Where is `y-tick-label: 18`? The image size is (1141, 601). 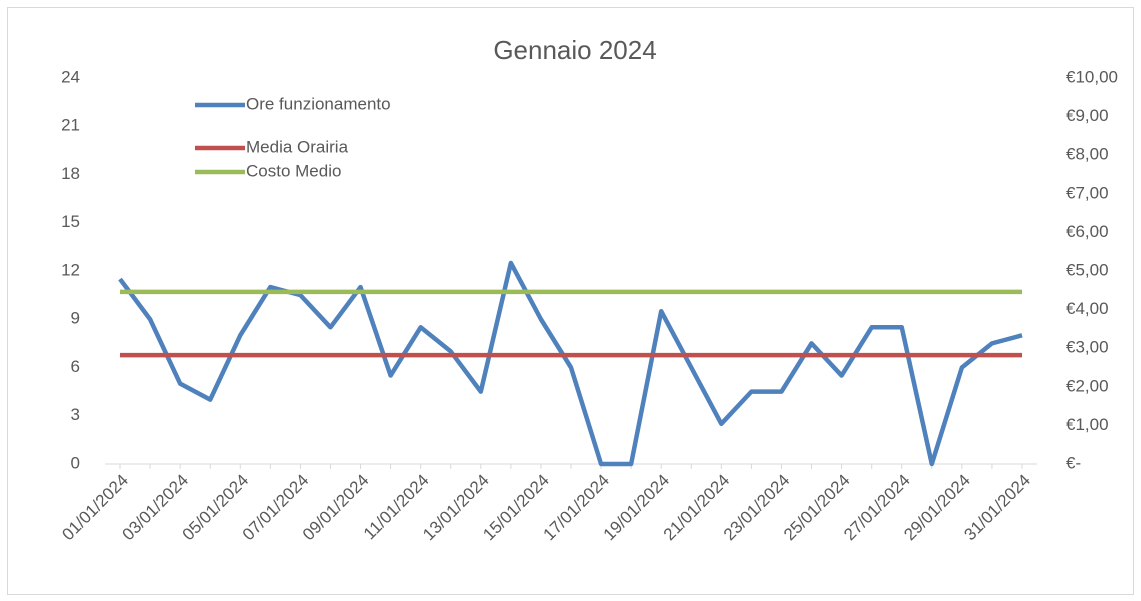
y-tick-label: 18 is located at coordinates (70, 173).